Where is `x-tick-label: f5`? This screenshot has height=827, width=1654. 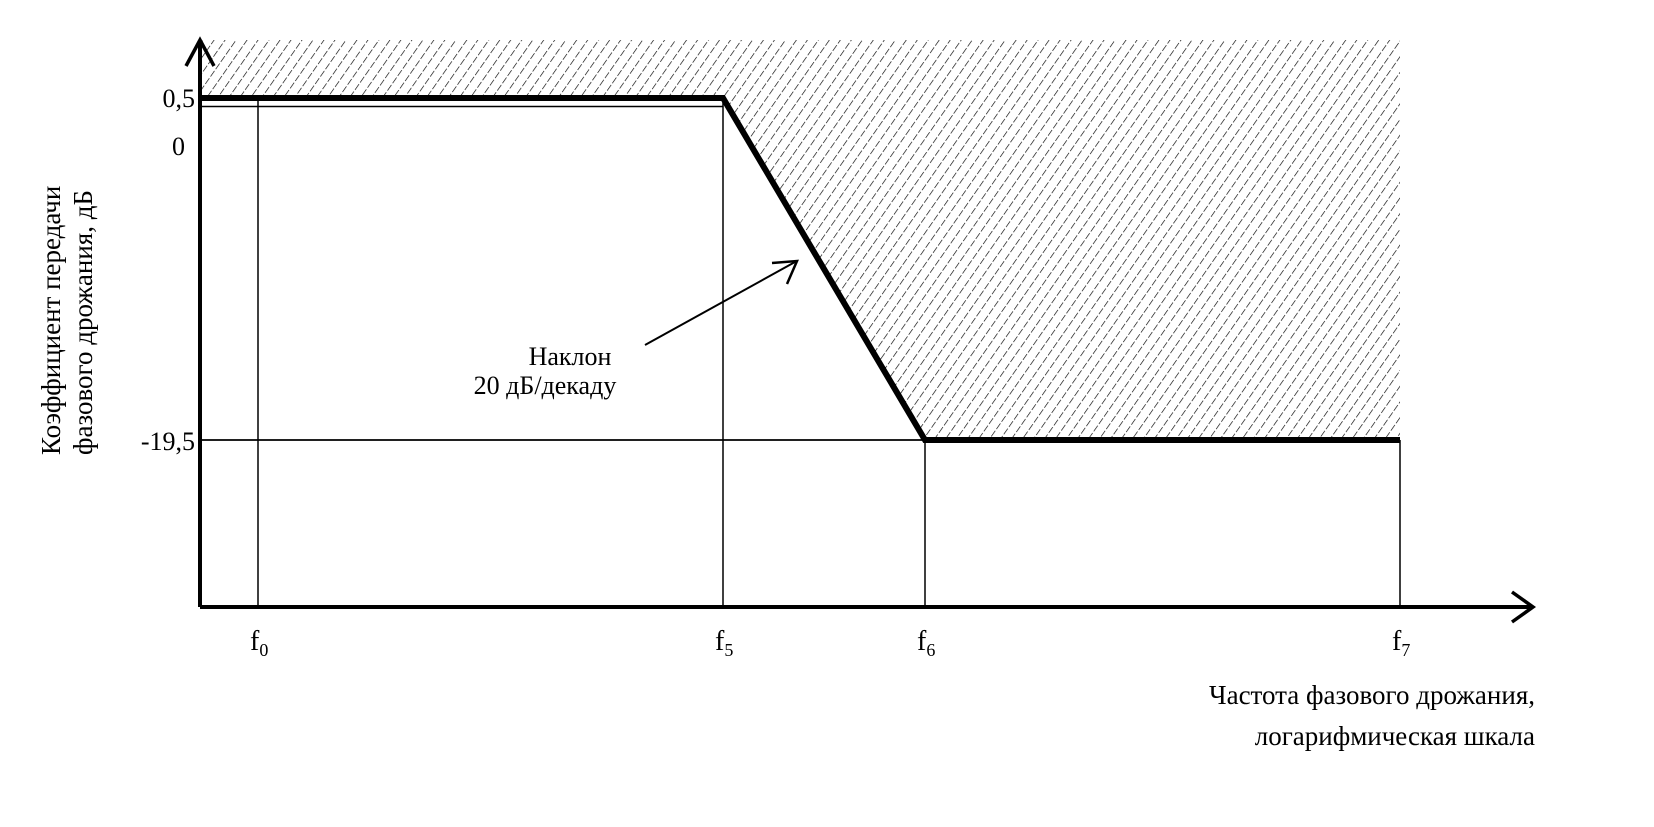
x-tick-label: f5 is located at coordinates (724, 643).